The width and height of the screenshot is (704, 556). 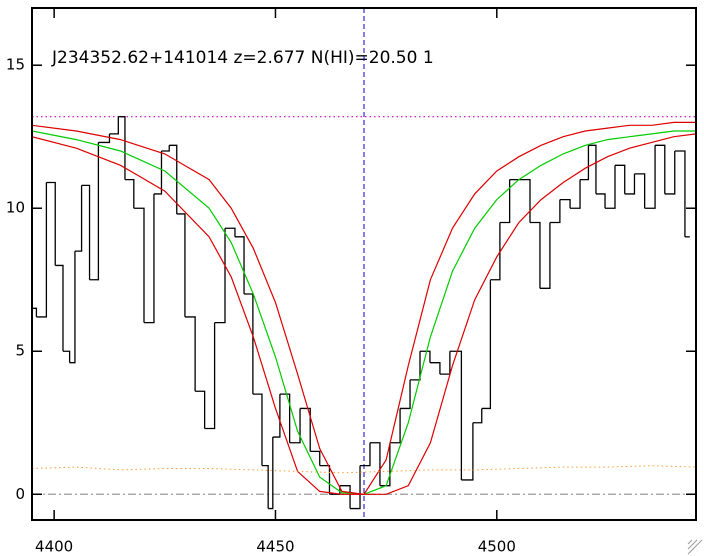 What do you see at coordinates (15, 208) in the screenshot?
I see `y-tick-label: 10` at bounding box center [15, 208].